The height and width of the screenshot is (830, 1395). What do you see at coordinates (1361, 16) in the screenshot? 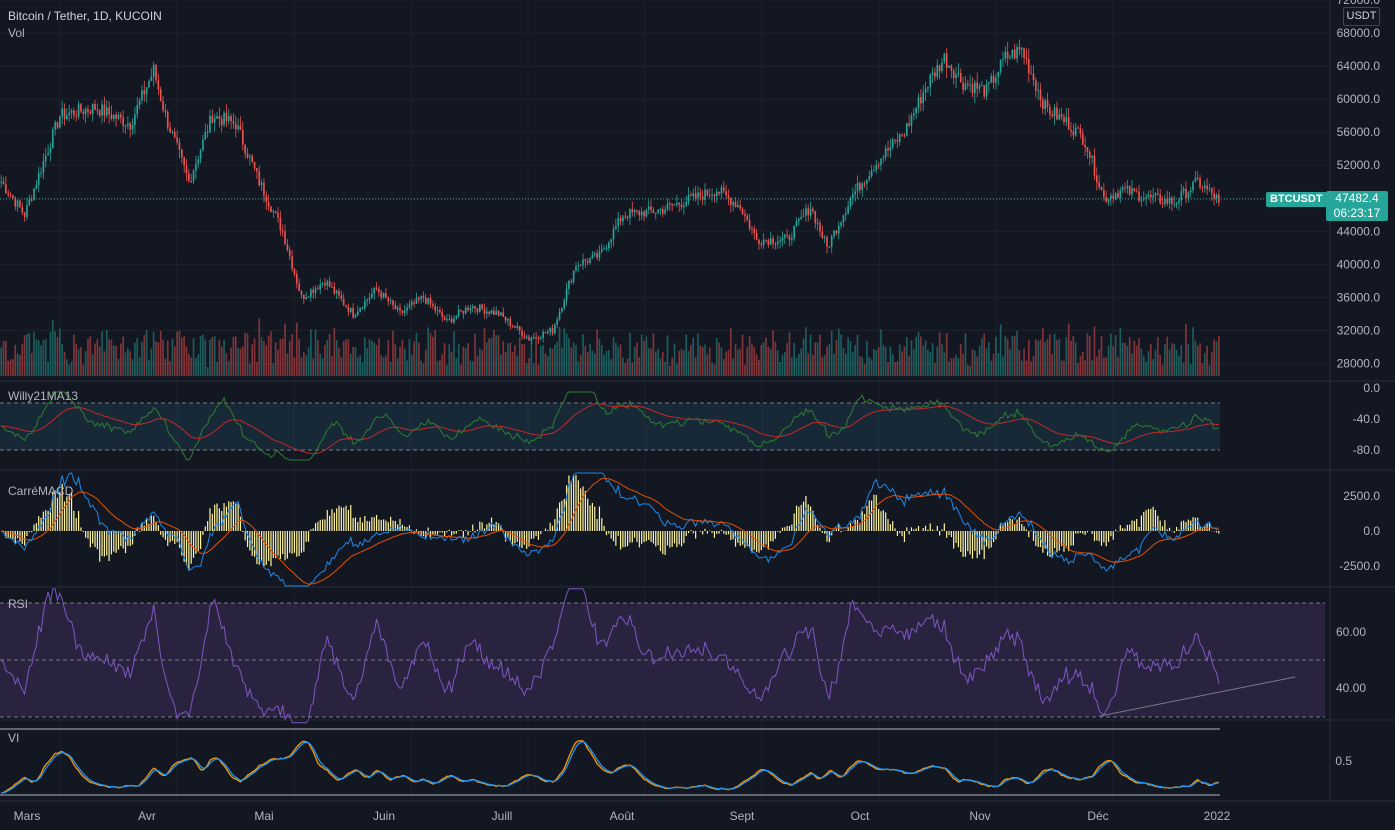
I see `currency-selector: USDT` at bounding box center [1361, 16].